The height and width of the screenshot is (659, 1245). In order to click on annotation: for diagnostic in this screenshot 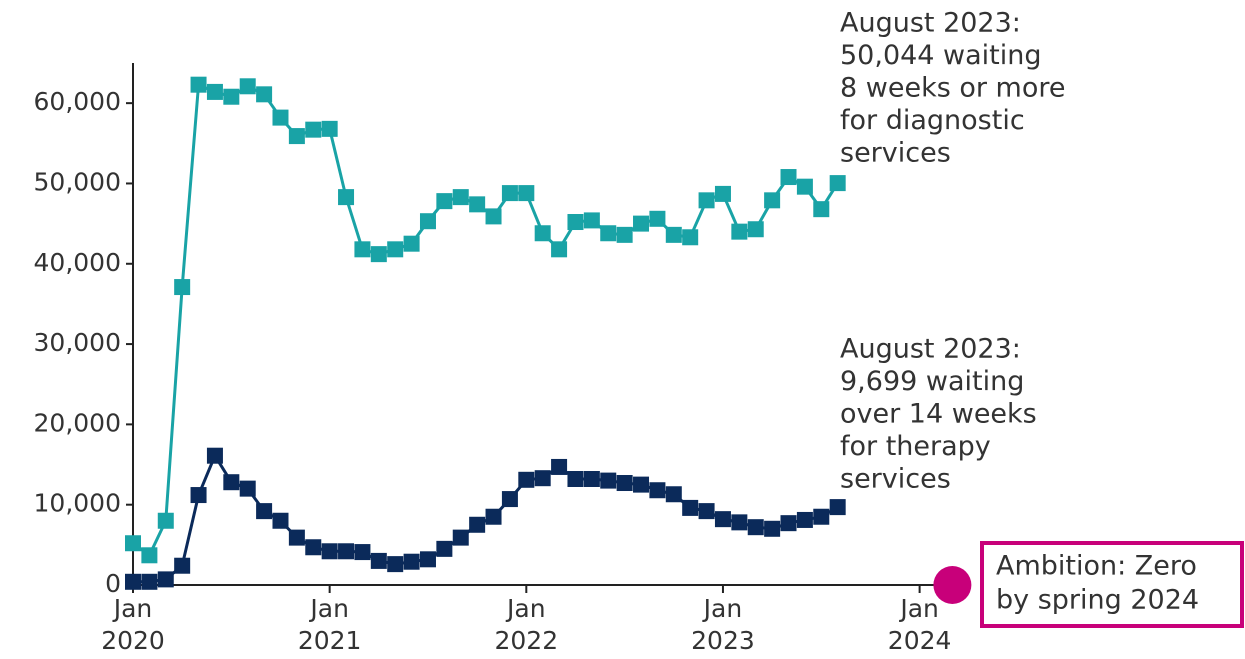, I will do `click(932, 120)`.